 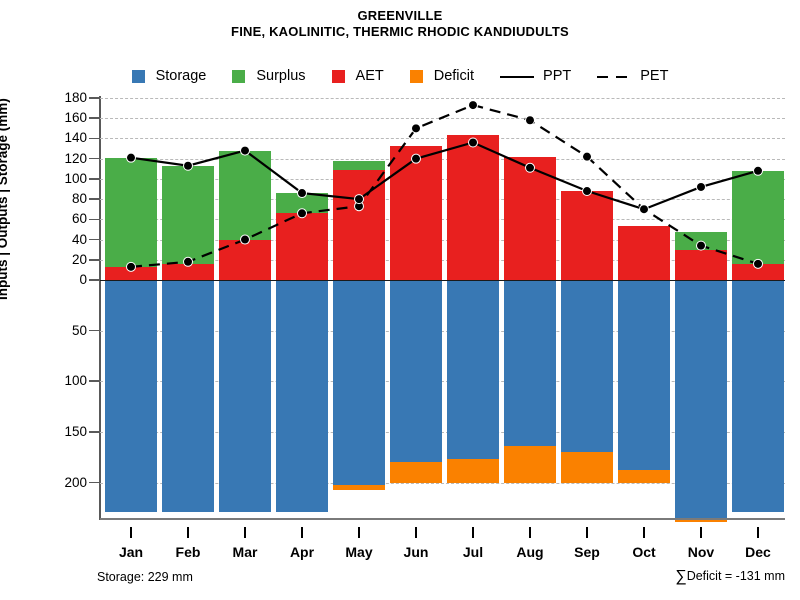 I want to click on chart-legend: Storage Surplus AET Deficit PPT PET, so click(x=400, y=76).